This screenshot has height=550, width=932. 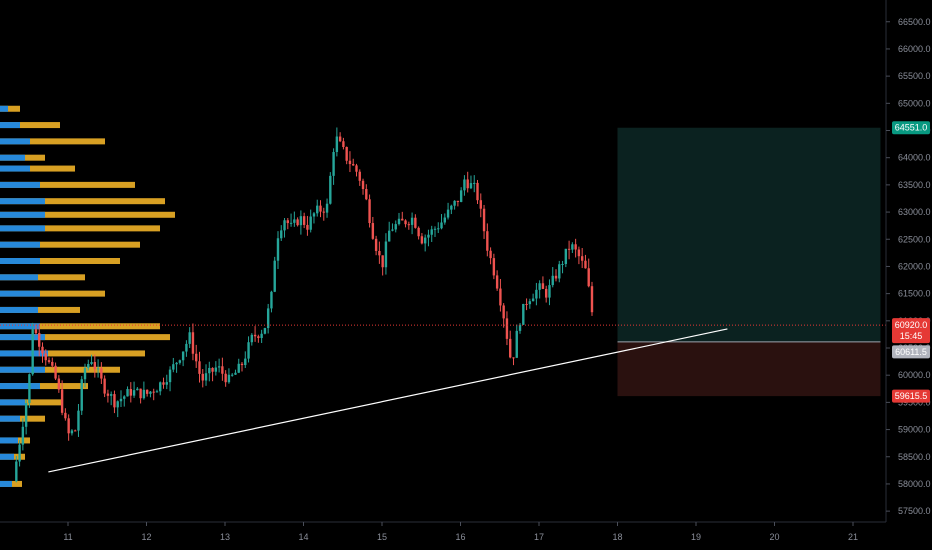 I want to click on price-tick-label: 58000.0, so click(x=914, y=484).